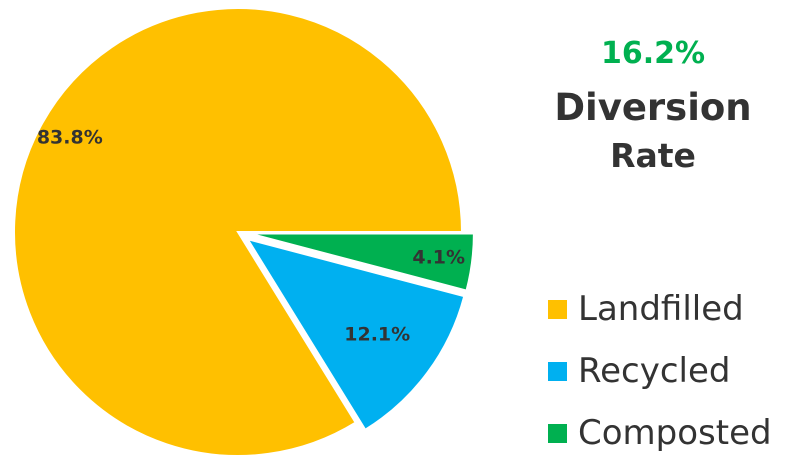  I want to click on legend-label-landfilled: Landfilled, so click(661, 309).